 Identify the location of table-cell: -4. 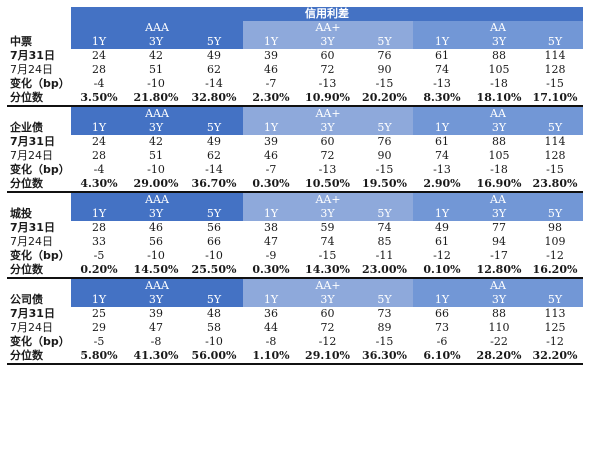
(99, 84).